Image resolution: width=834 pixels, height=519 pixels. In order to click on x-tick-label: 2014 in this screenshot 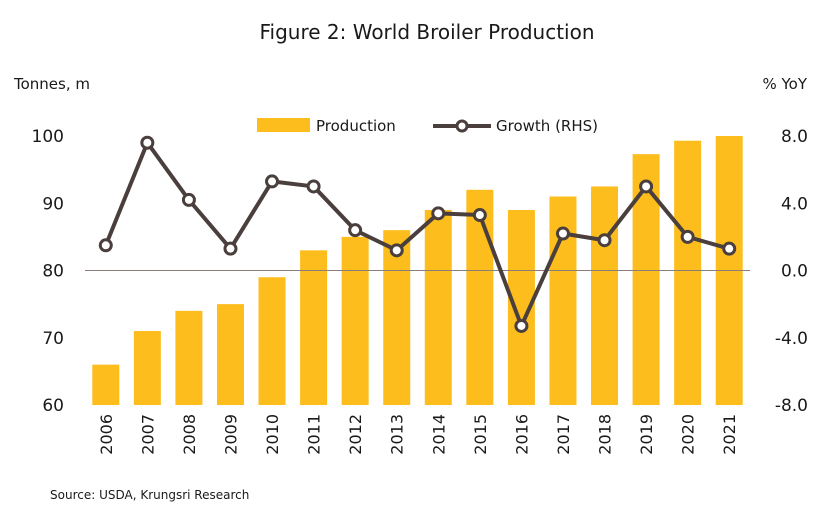, I will do `click(438, 434)`.